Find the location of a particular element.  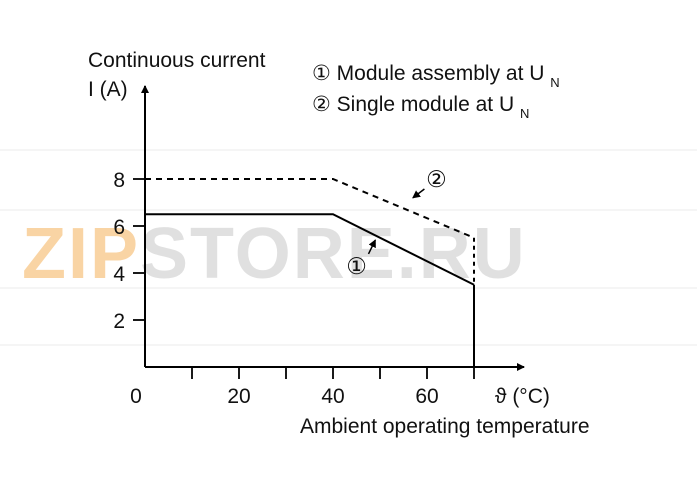

legend-subscript-2: N is located at coordinates (524, 113).